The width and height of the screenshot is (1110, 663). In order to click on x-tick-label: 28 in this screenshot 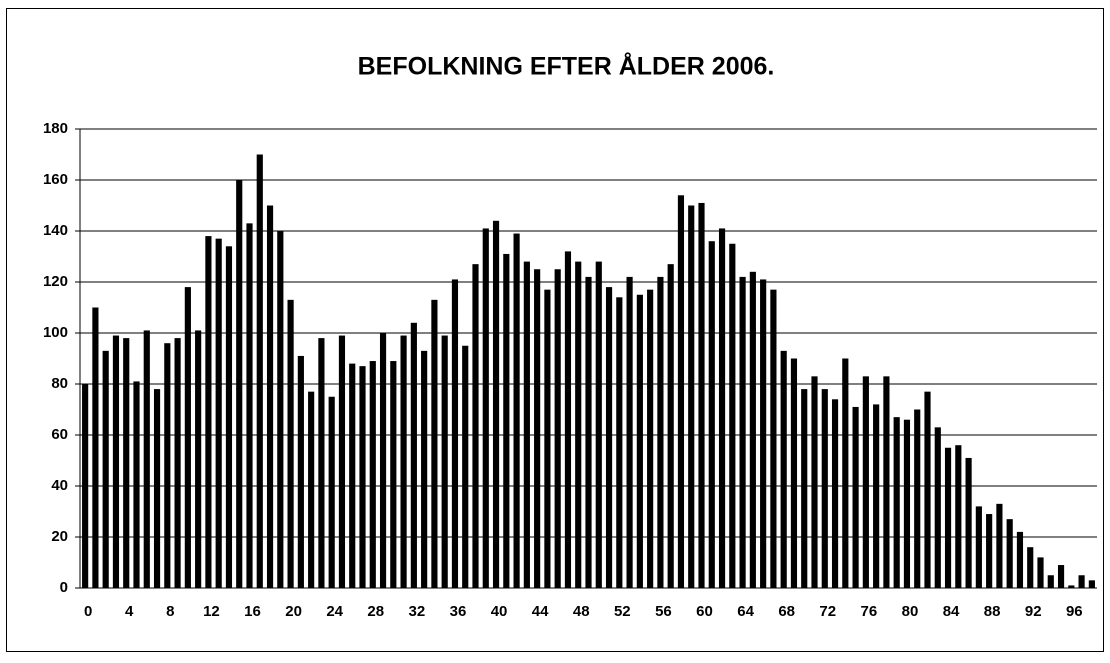, I will do `click(375, 611)`.